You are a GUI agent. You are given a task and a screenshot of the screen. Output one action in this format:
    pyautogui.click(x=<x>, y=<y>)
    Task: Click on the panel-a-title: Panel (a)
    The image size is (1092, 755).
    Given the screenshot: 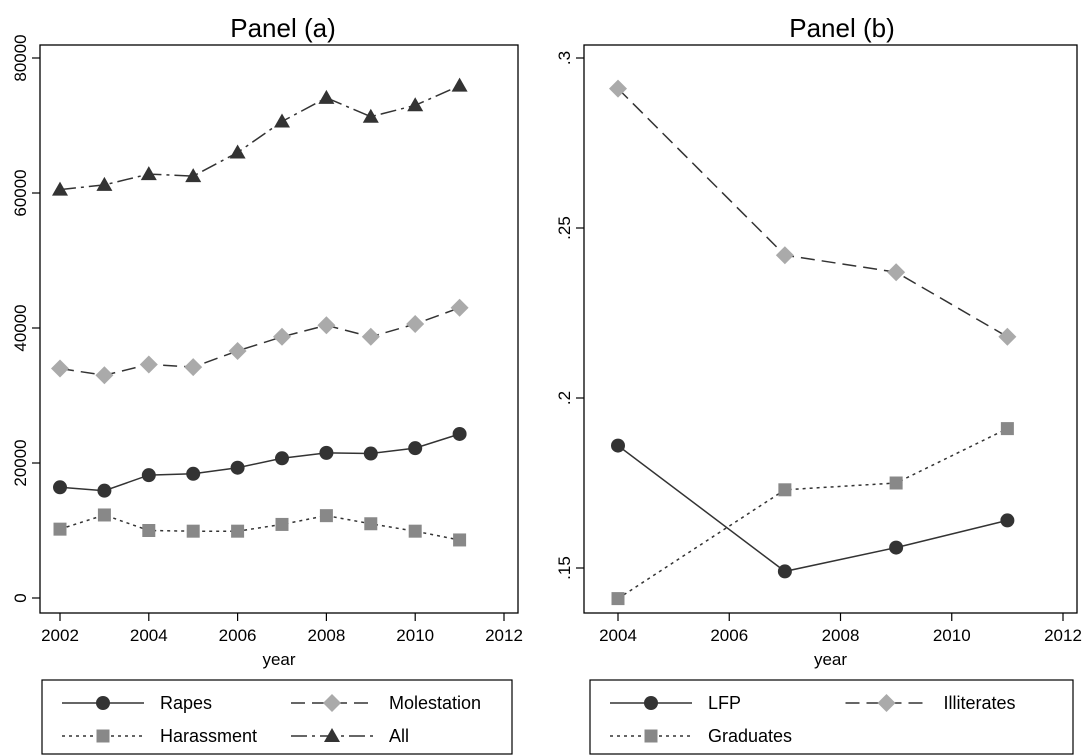 What is the action you would take?
    pyautogui.click(x=283, y=28)
    